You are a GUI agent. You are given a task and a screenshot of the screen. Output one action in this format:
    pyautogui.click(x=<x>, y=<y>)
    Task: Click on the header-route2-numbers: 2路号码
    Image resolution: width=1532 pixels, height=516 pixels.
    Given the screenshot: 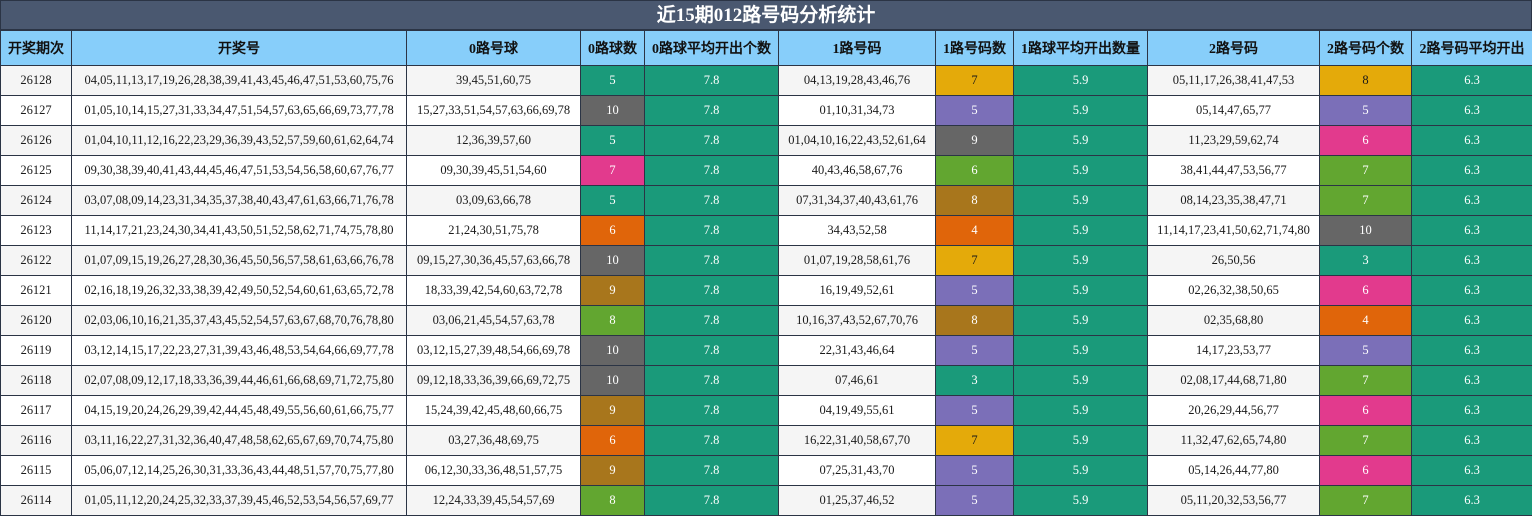 What is the action you would take?
    pyautogui.click(x=1234, y=48)
    